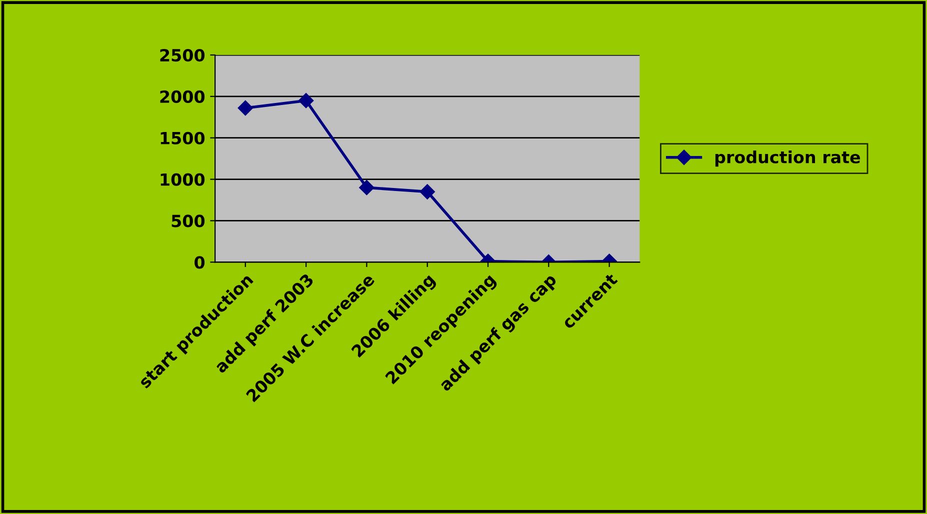  Describe the element at coordinates (182, 55) in the screenshot. I see `y-tick-label: 2500` at that location.